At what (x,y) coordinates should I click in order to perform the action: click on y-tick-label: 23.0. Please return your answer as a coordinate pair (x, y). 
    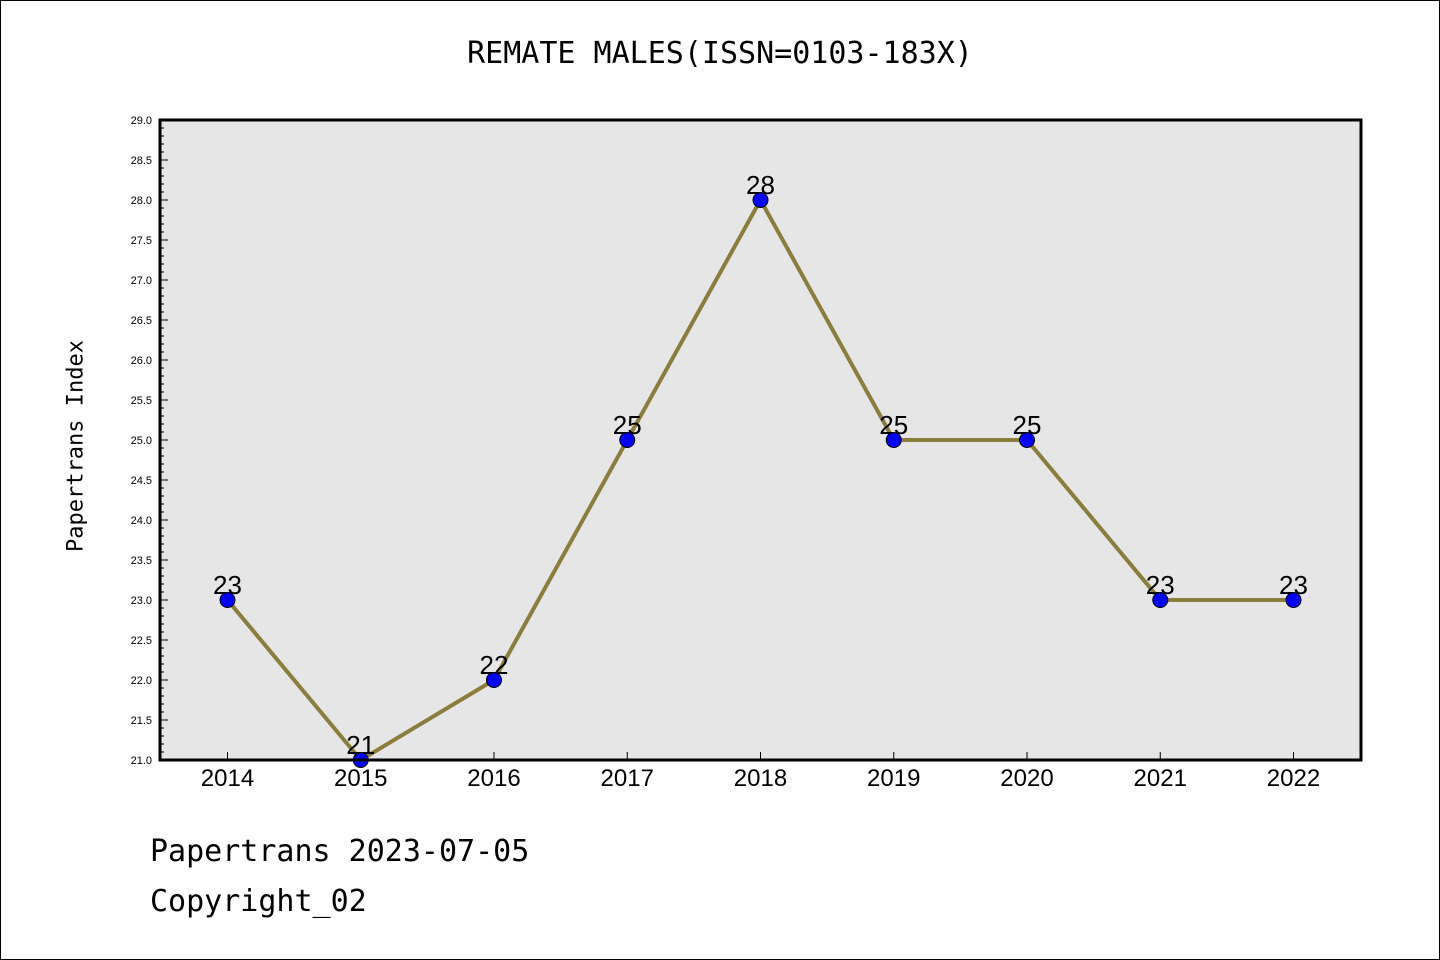
    Looking at the image, I should click on (141, 601).